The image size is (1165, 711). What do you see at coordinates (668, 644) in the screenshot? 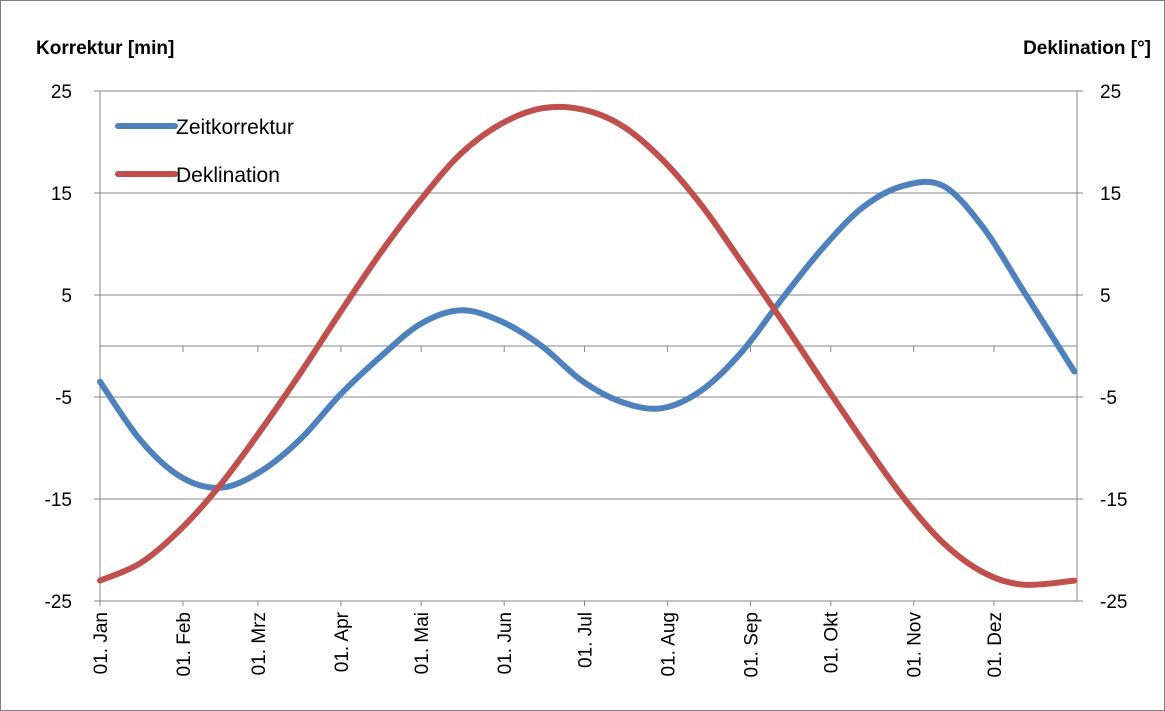
I see `x-tick-label: 01. Aug` at bounding box center [668, 644].